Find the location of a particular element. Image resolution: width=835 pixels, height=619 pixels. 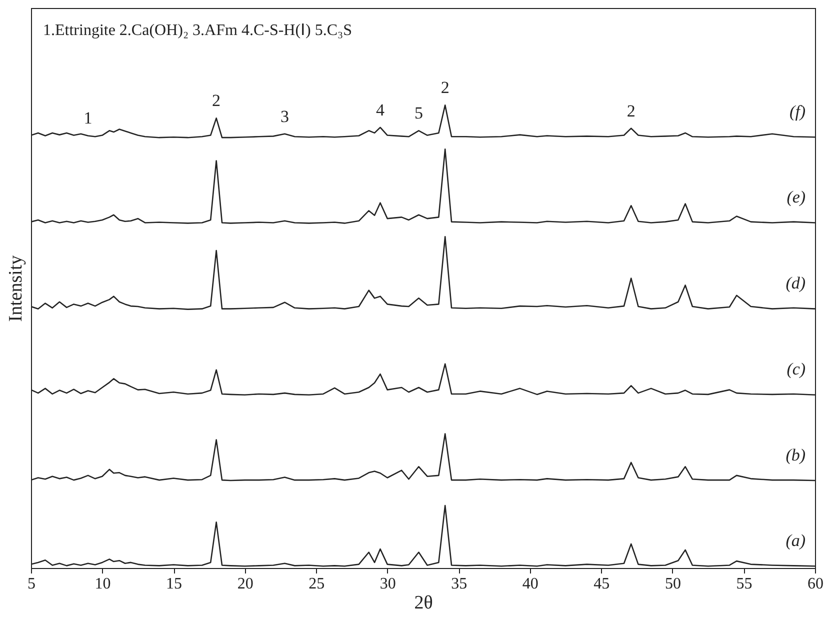

x-tick-label: 35 is located at coordinates (459, 584).